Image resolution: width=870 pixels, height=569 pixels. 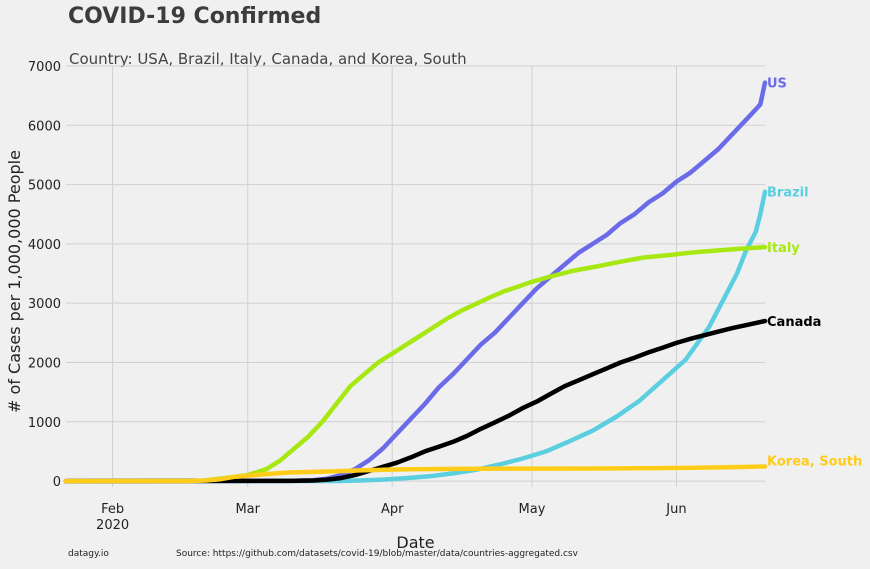 What do you see at coordinates (392, 509) in the screenshot?
I see `x-tick-label: Apr` at bounding box center [392, 509].